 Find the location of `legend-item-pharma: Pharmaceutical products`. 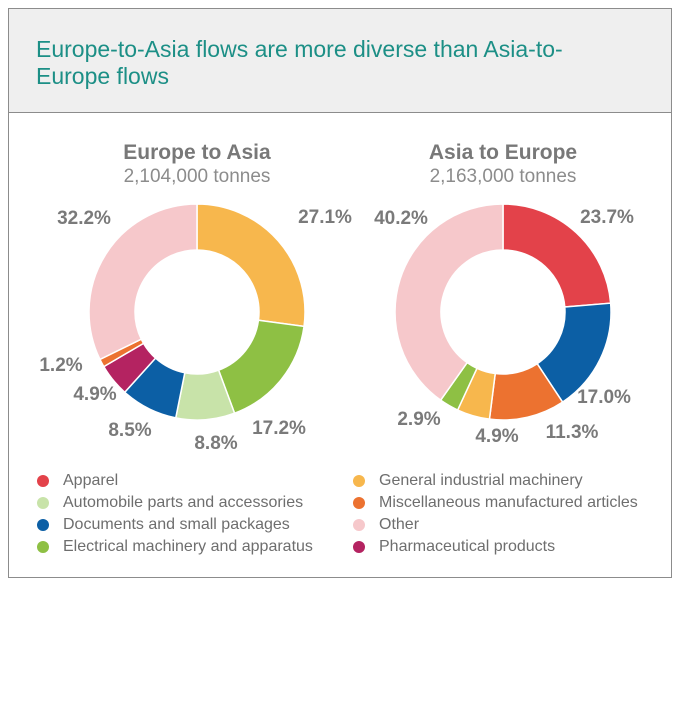

legend-item-pharma: Pharmaceutical products is located at coordinates (454, 547).